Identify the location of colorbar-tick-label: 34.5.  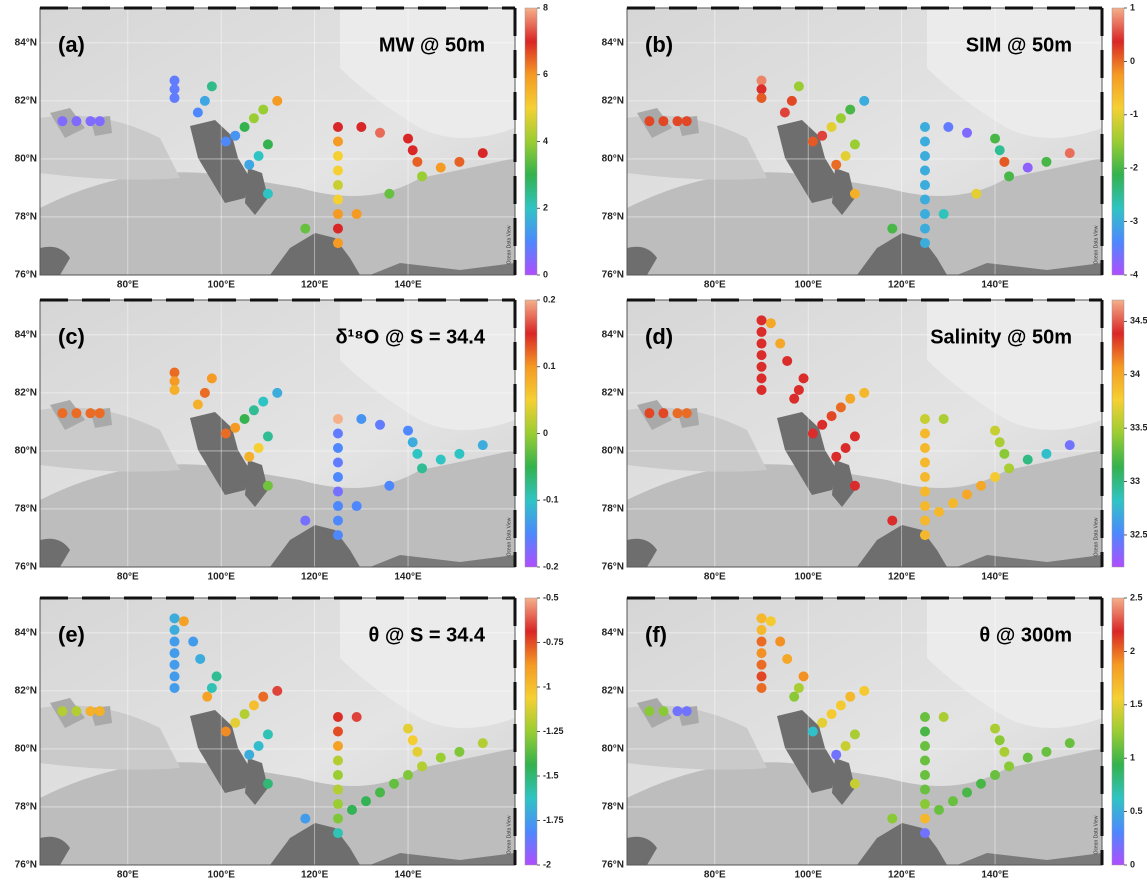
(1138, 321).